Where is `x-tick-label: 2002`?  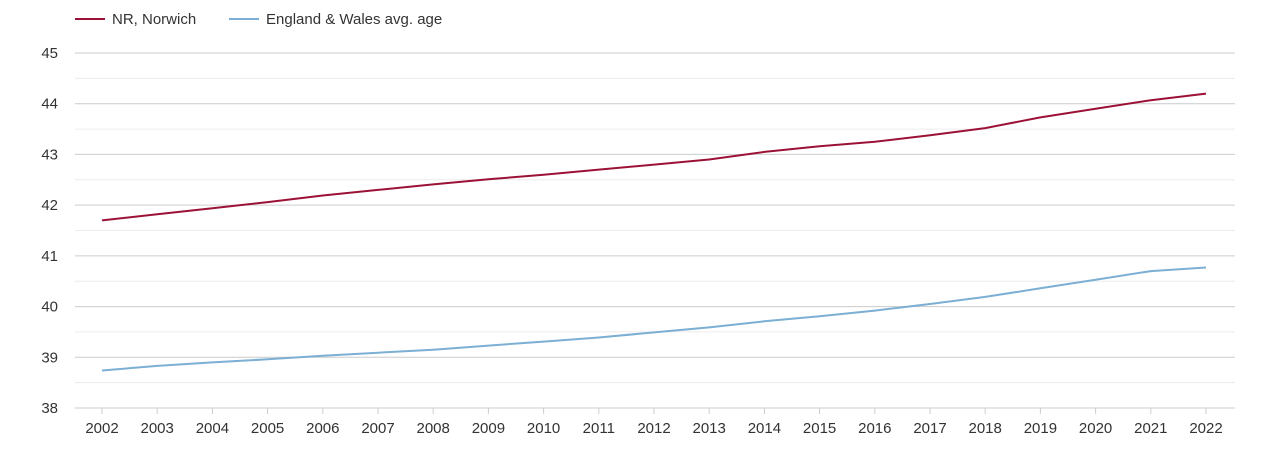
x-tick-label: 2002 is located at coordinates (101, 428).